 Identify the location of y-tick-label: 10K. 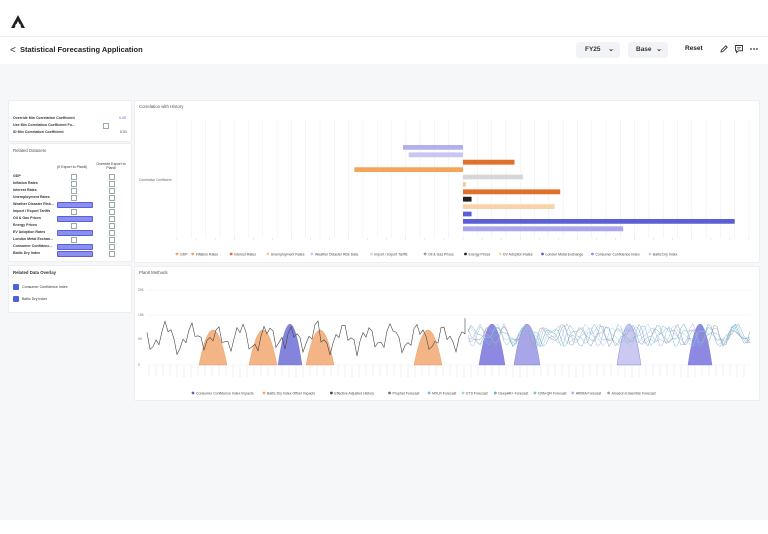
(141, 315).